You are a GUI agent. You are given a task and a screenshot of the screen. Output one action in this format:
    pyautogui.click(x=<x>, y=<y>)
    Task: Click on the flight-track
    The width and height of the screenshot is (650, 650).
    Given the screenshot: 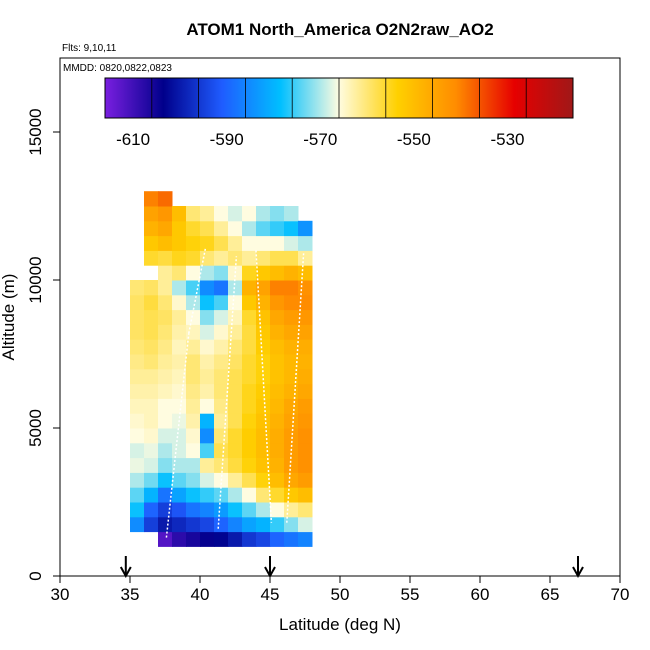 What is the action you would take?
    pyautogui.click(x=197, y=290)
    